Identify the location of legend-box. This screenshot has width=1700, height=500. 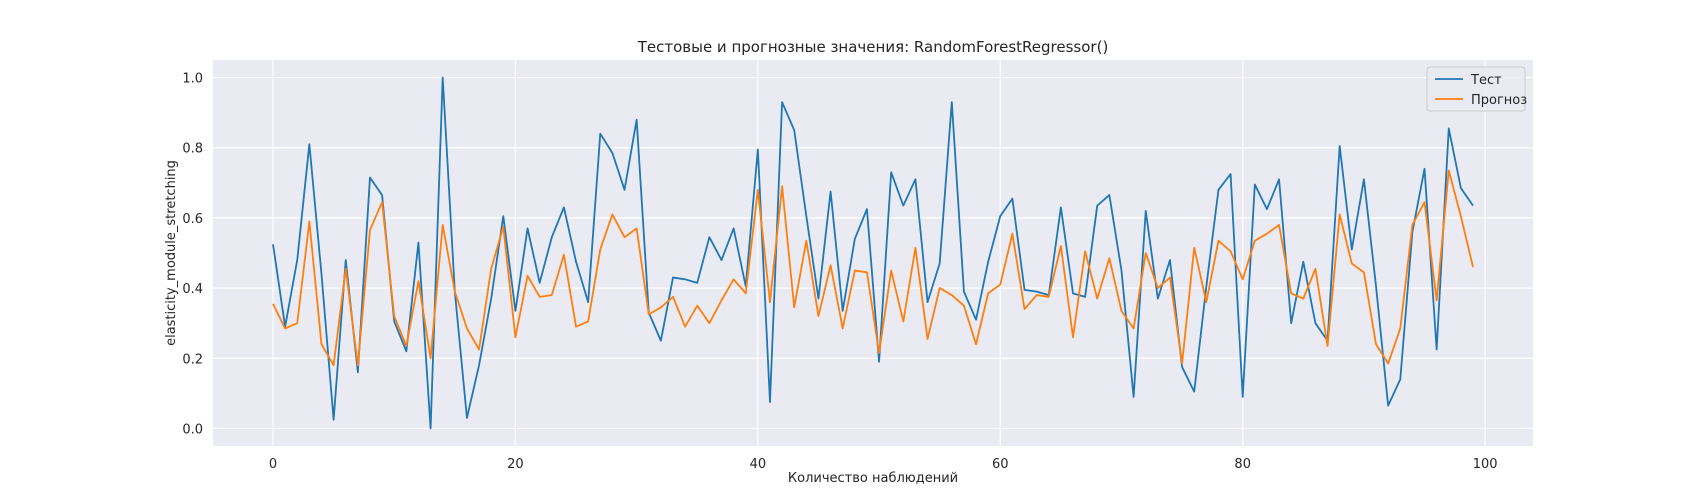
(1476, 89).